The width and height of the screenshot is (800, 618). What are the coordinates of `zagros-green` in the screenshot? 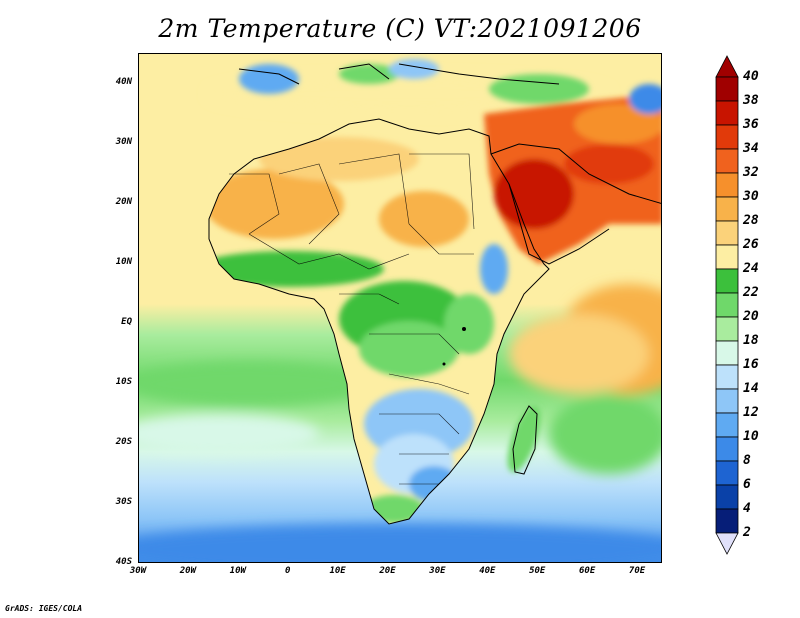 It's located at (645, 99).